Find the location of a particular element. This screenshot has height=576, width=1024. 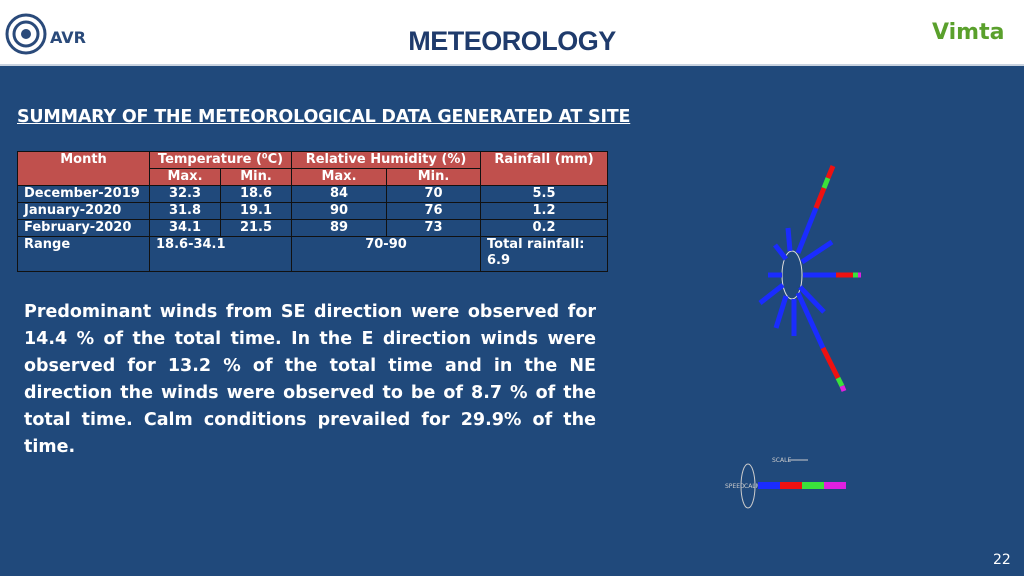

range-cell: Range is located at coordinates (83, 254).